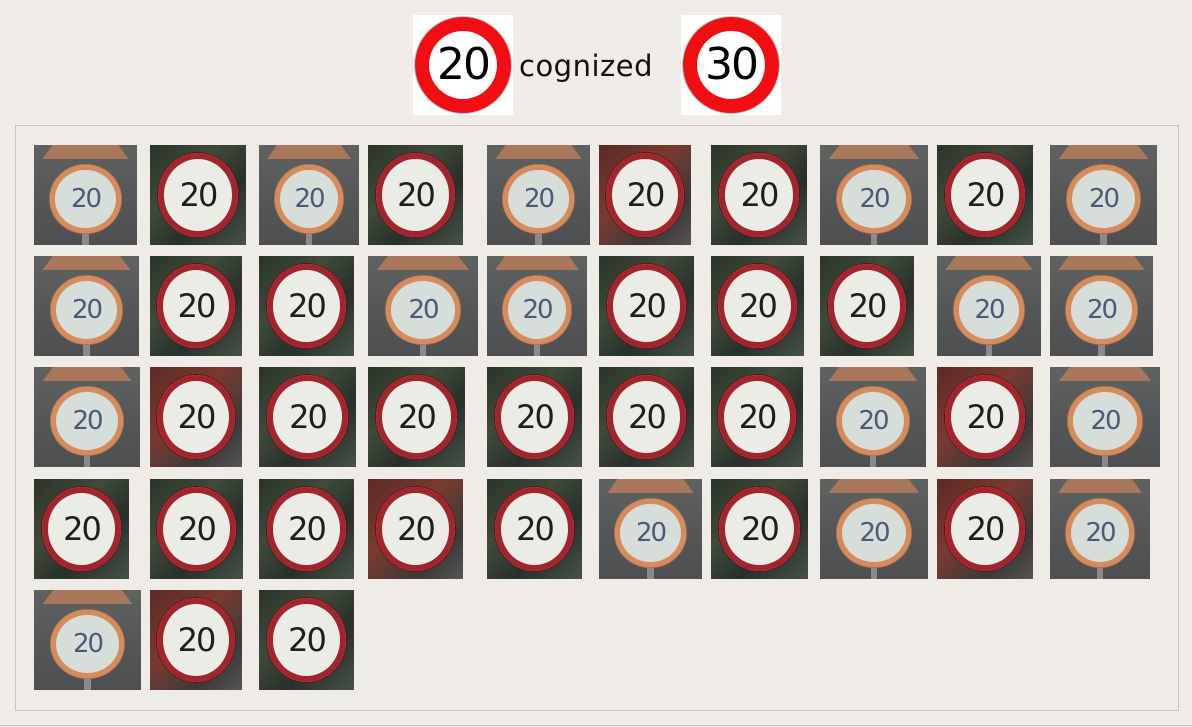 The height and width of the screenshot is (727, 1192). I want to click on sign-red-ring: 30, so click(731, 65).